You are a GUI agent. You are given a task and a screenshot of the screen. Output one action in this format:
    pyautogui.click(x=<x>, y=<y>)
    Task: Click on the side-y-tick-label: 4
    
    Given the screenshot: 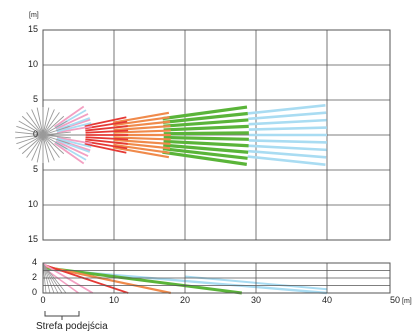 What is the action you would take?
    pyautogui.click(x=34, y=262)
    